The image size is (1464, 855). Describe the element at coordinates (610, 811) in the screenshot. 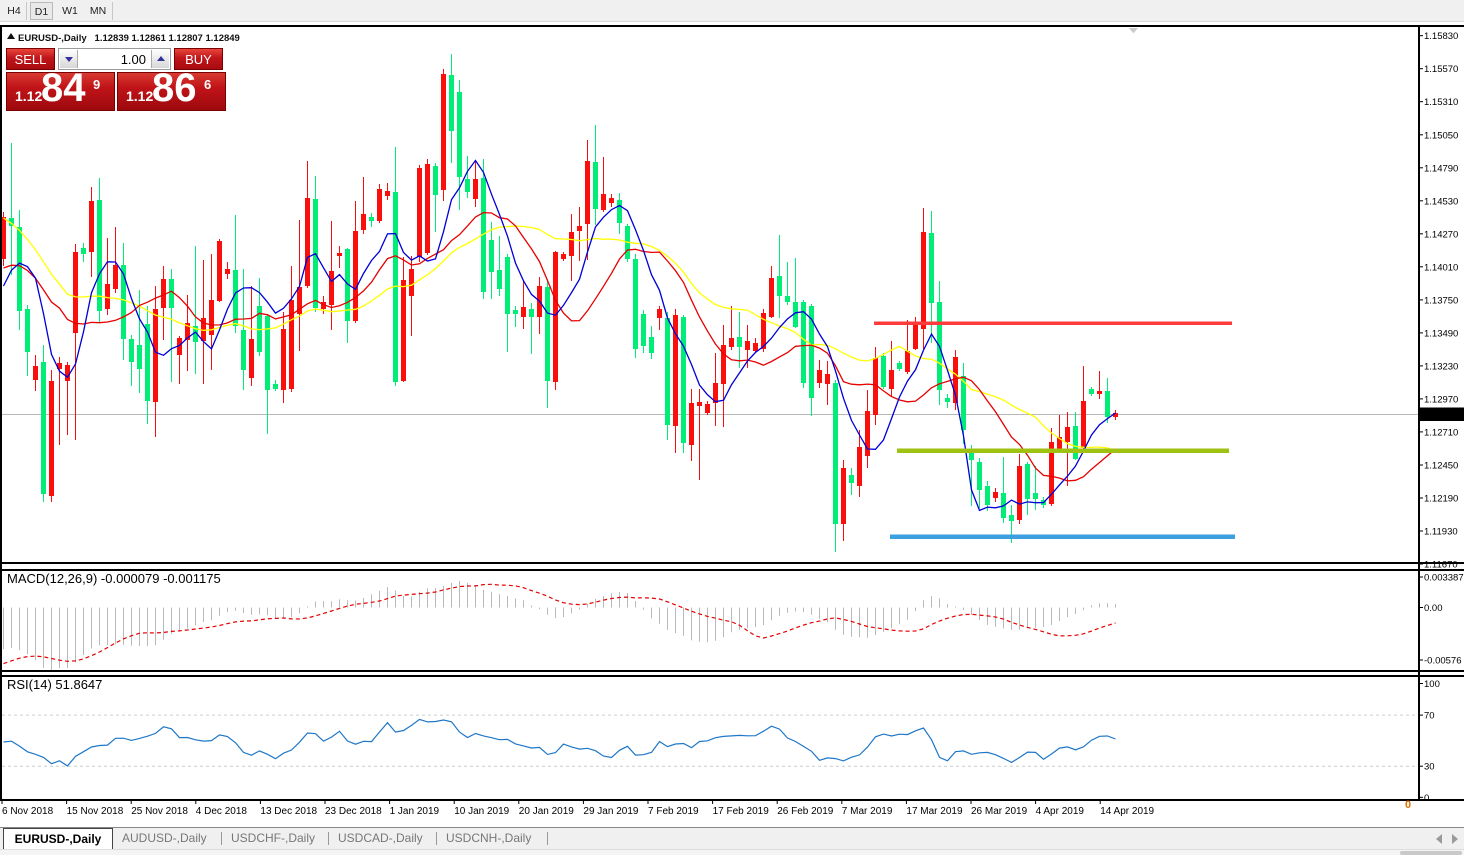

I see `svg-text: 29 Jan 2019` at that location.